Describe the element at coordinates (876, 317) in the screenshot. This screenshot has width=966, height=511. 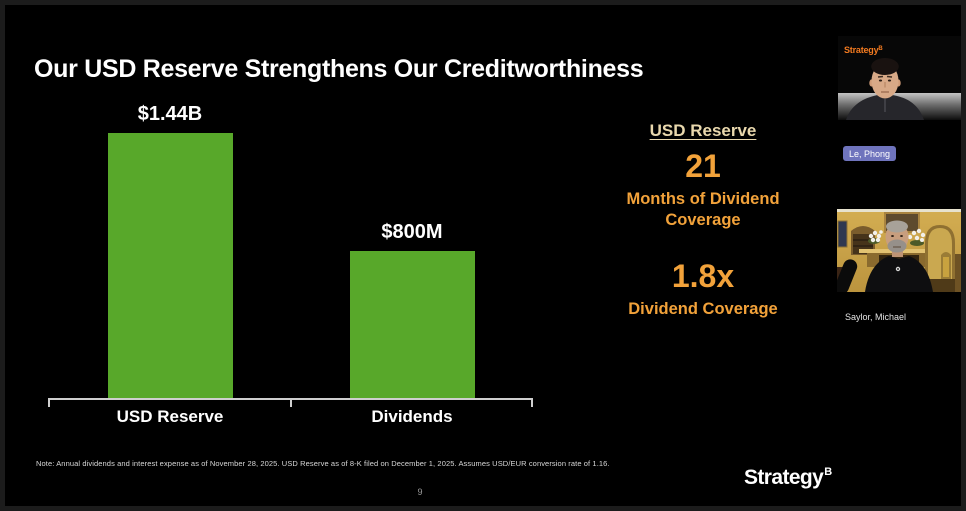
I see `participant-name-label: Saylor, Michael` at that location.